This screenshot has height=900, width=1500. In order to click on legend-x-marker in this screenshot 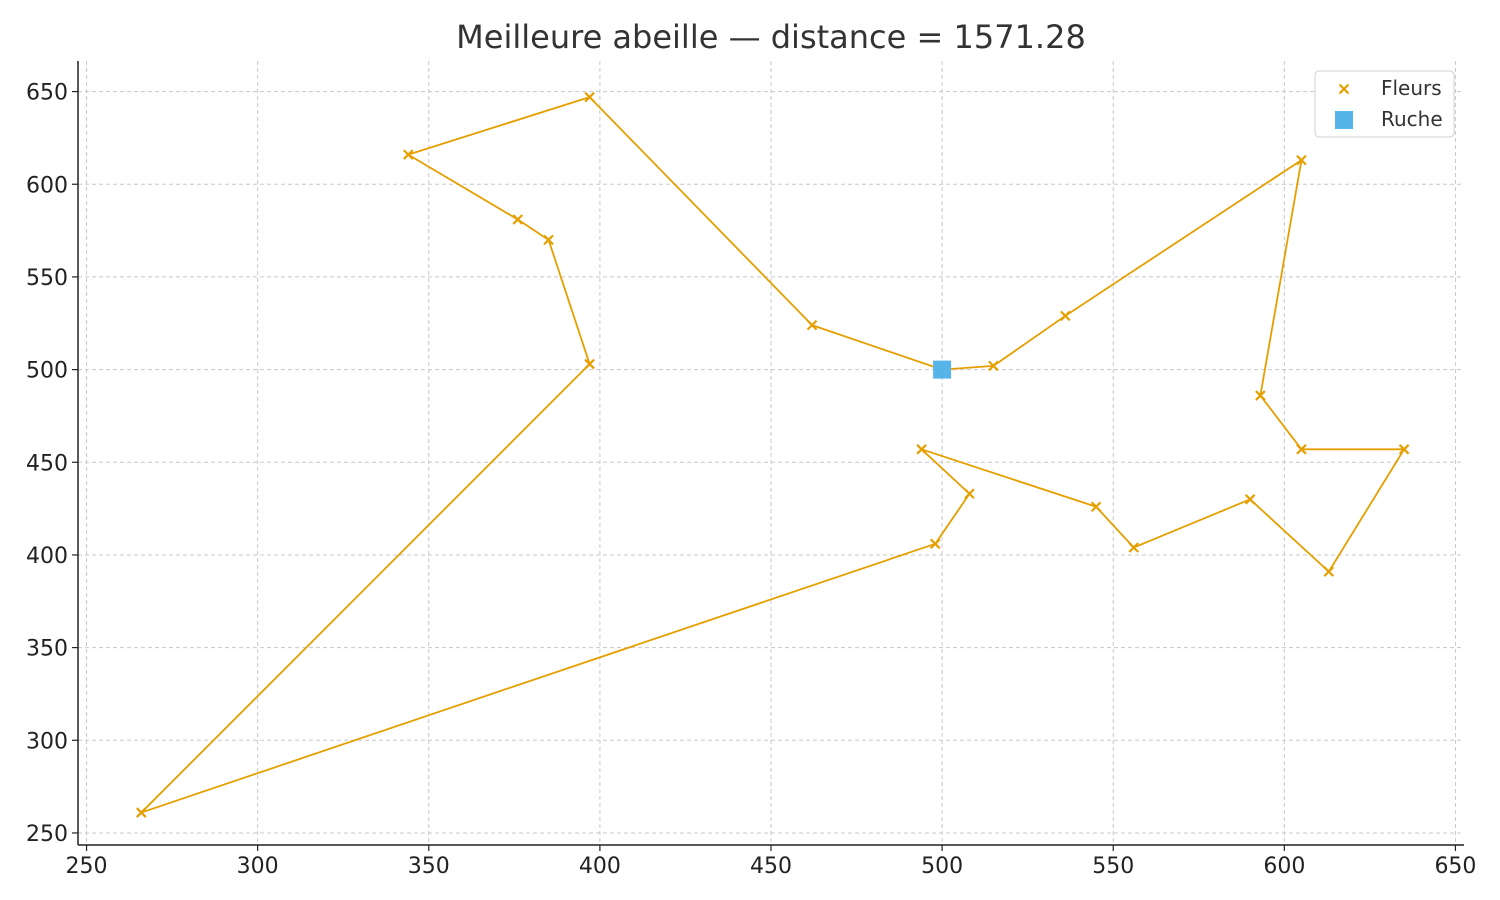, I will do `click(1344, 89)`.